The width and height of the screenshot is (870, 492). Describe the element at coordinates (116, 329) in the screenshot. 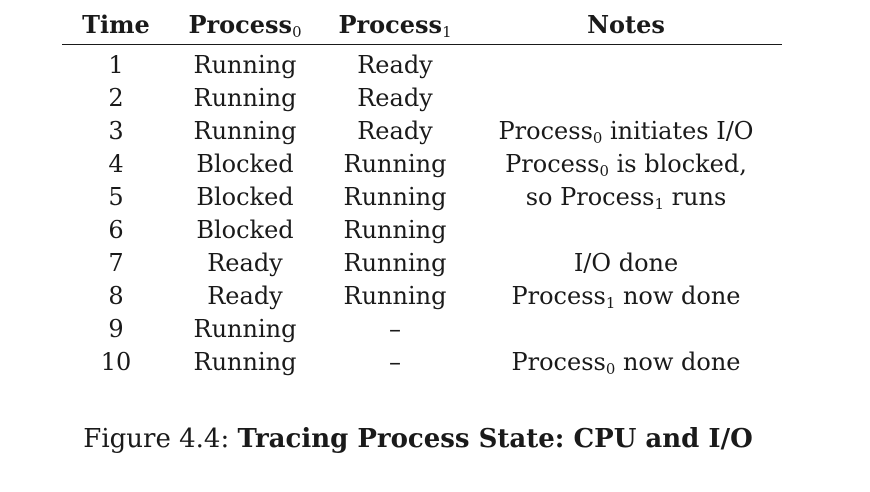

I see `cell-time: 9` at that location.